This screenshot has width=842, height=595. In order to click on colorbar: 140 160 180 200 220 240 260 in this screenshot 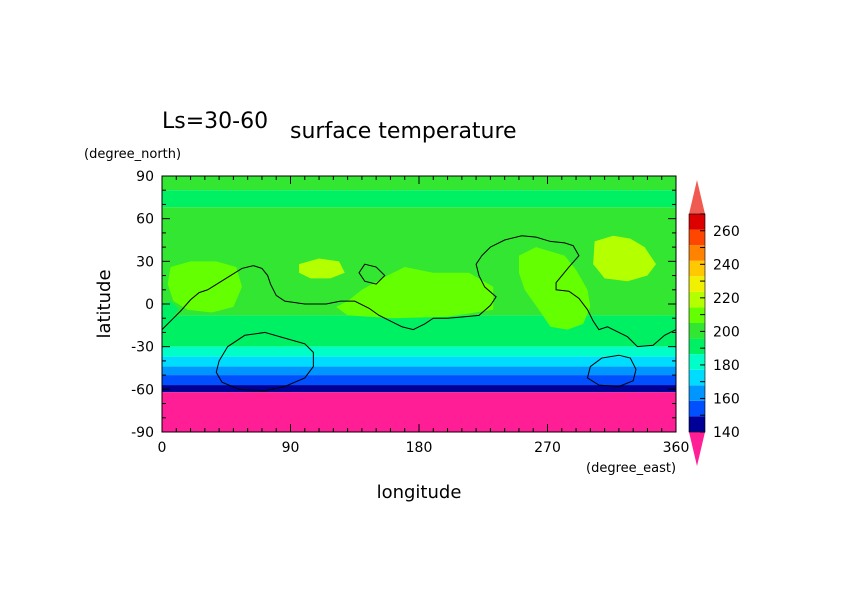, I will do `click(714, 323)`.